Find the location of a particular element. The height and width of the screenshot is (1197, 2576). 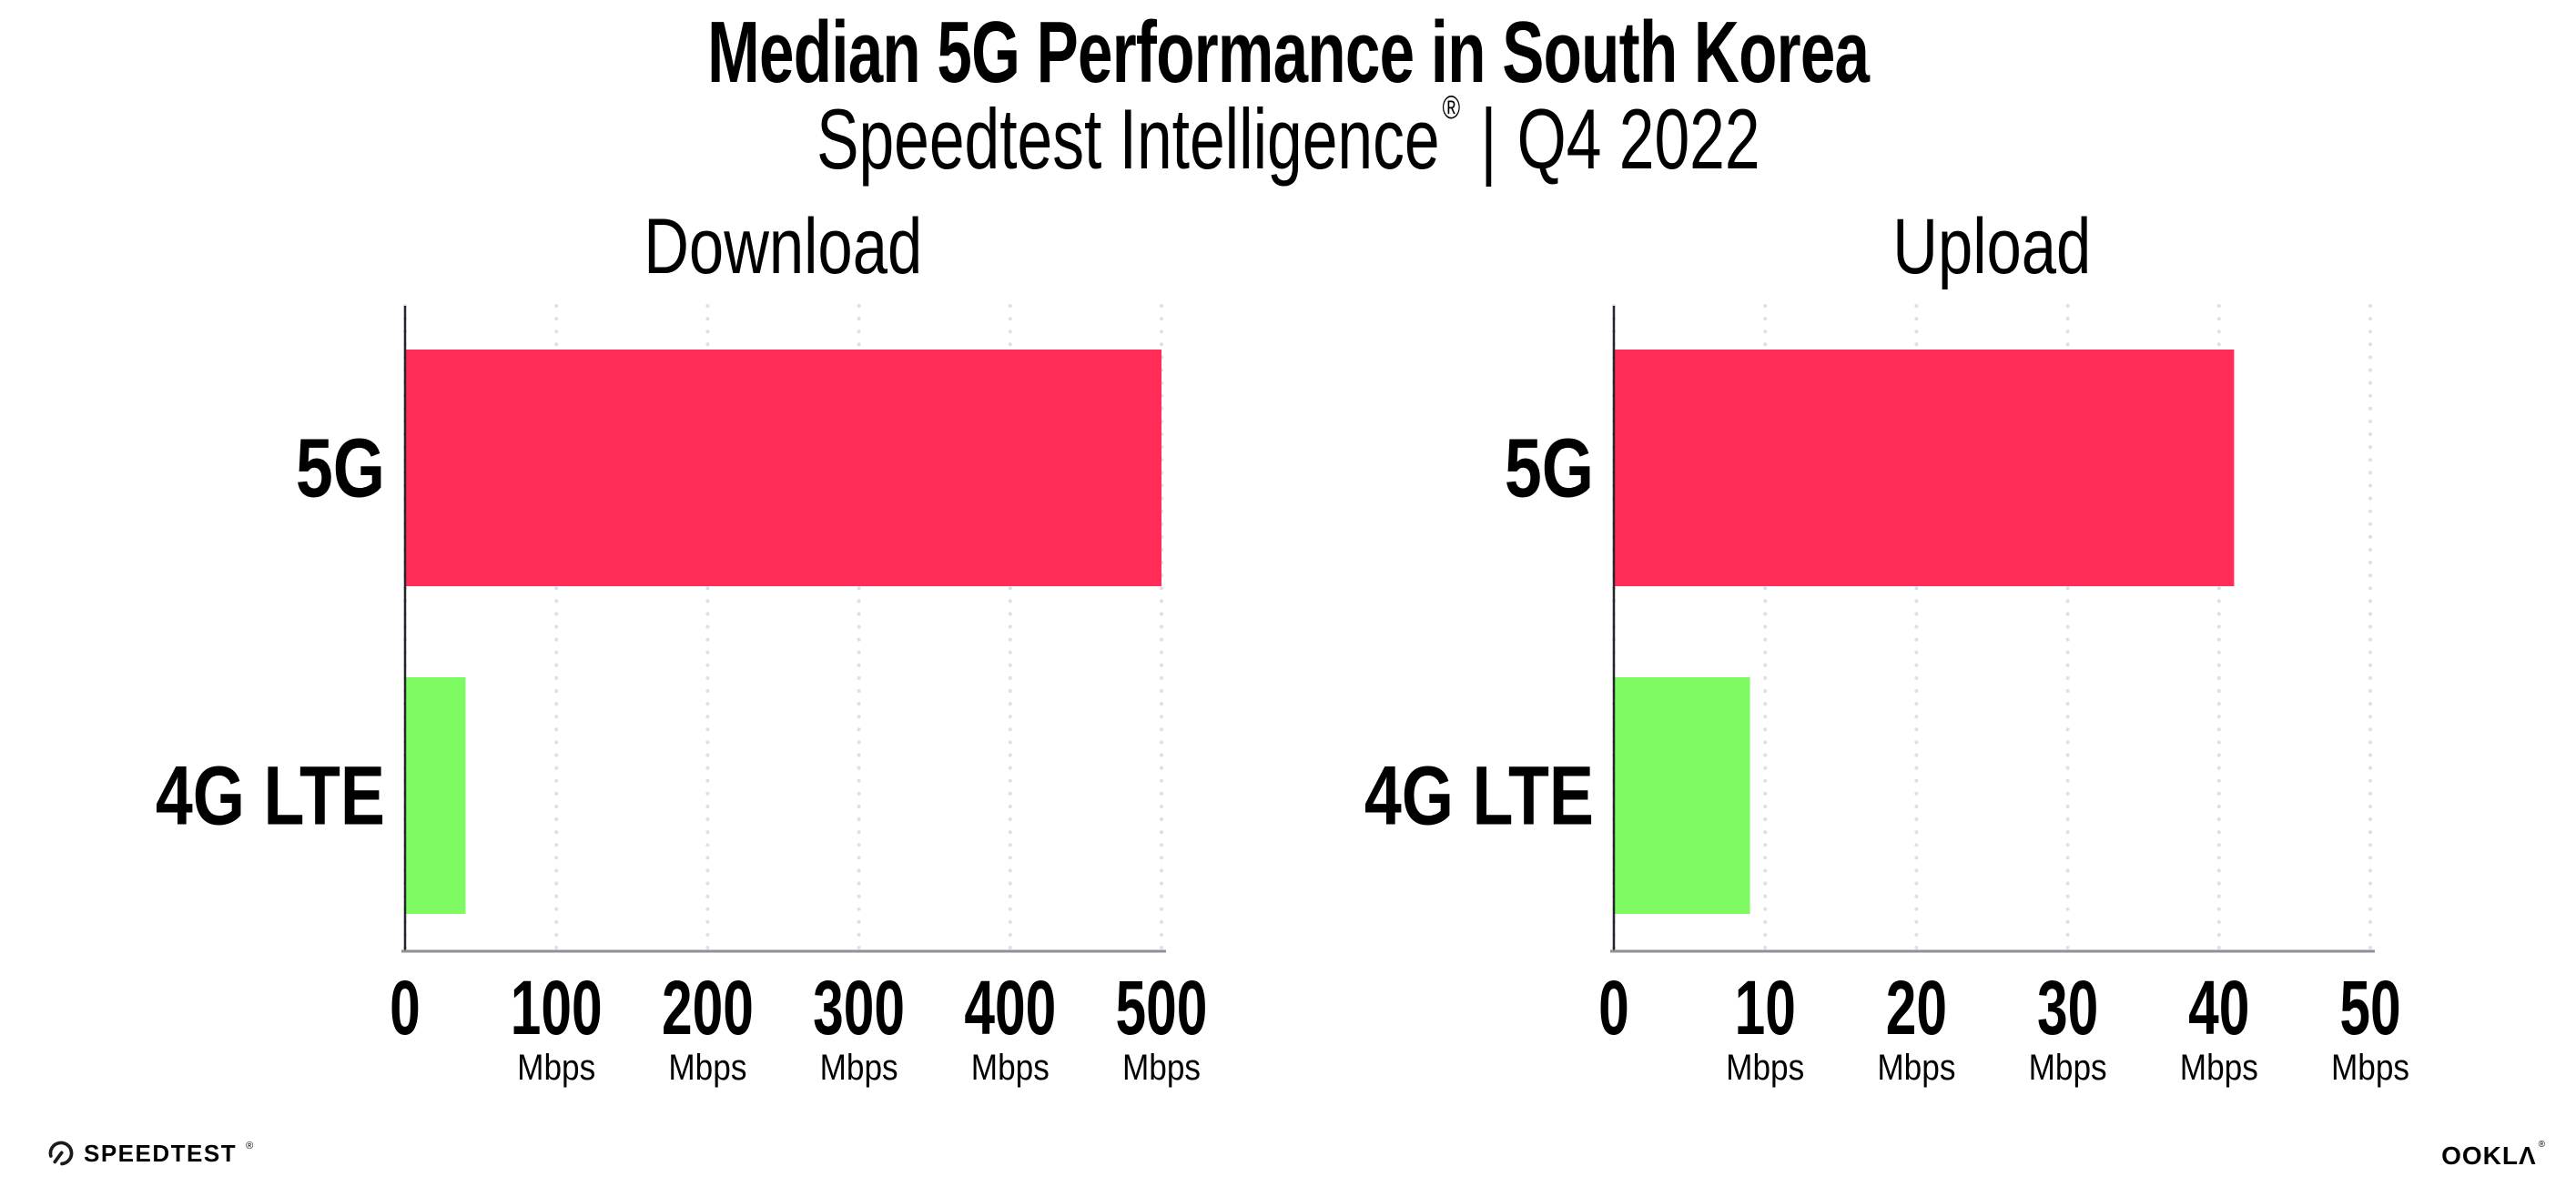

speedtest-wordmark: SPEEDTEST is located at coordinates (161, 1153).